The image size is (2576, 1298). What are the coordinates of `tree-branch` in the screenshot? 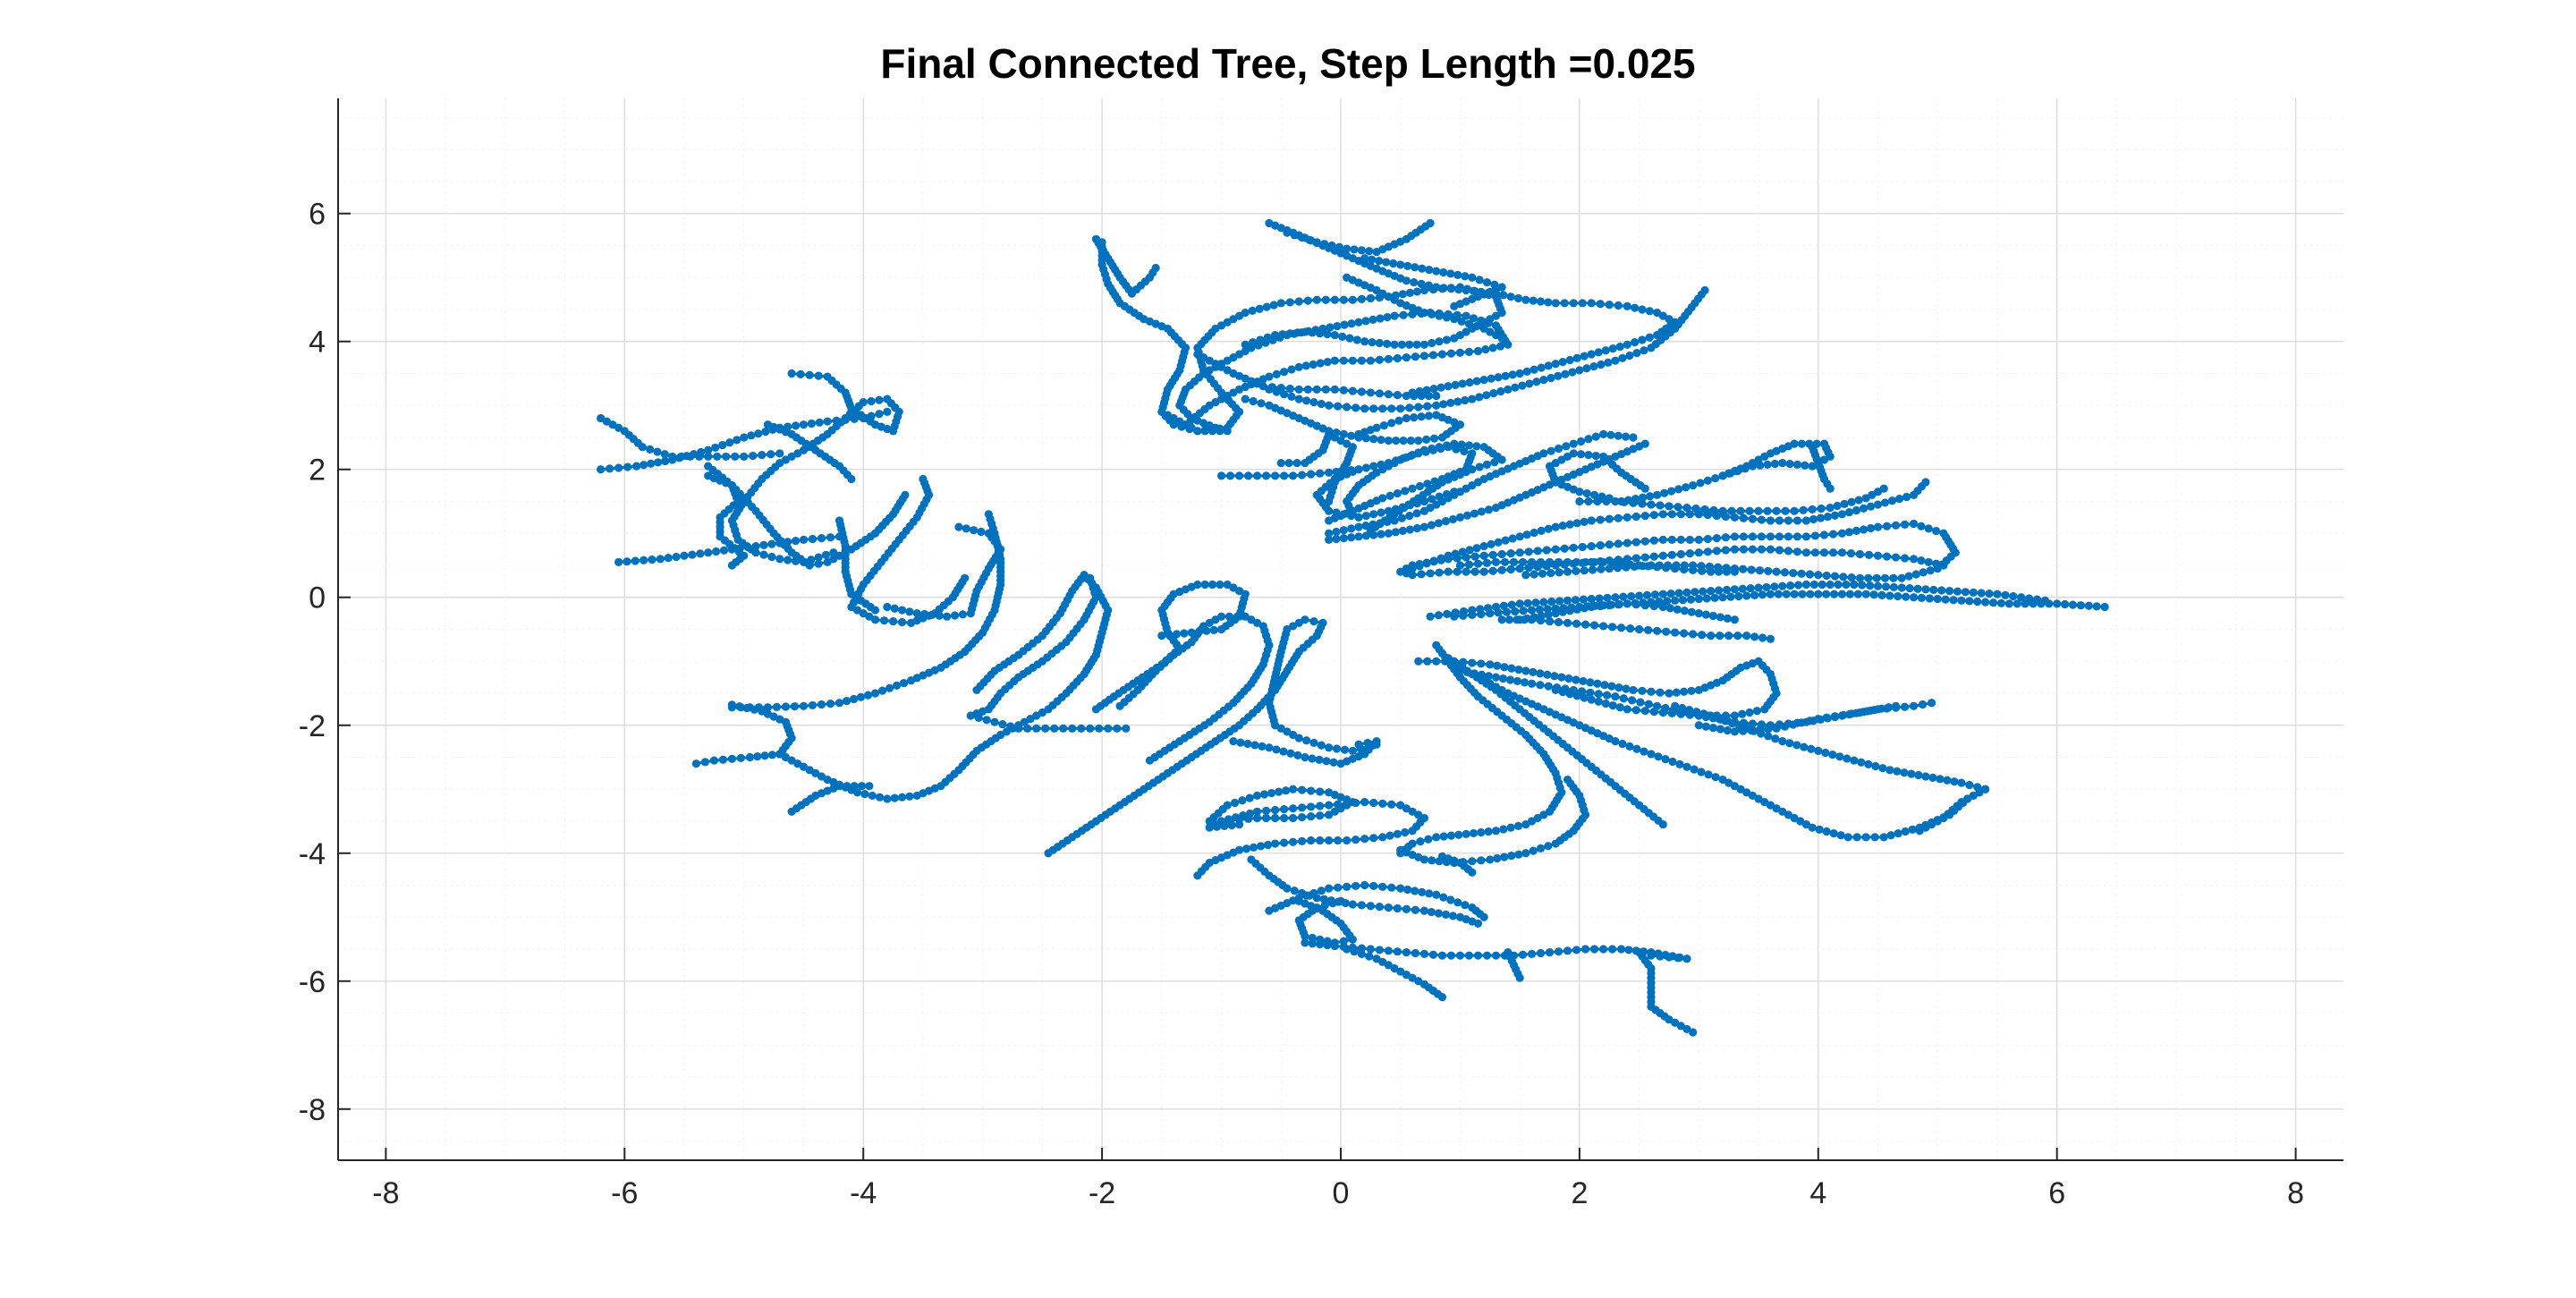 It's located at (1666, 993).